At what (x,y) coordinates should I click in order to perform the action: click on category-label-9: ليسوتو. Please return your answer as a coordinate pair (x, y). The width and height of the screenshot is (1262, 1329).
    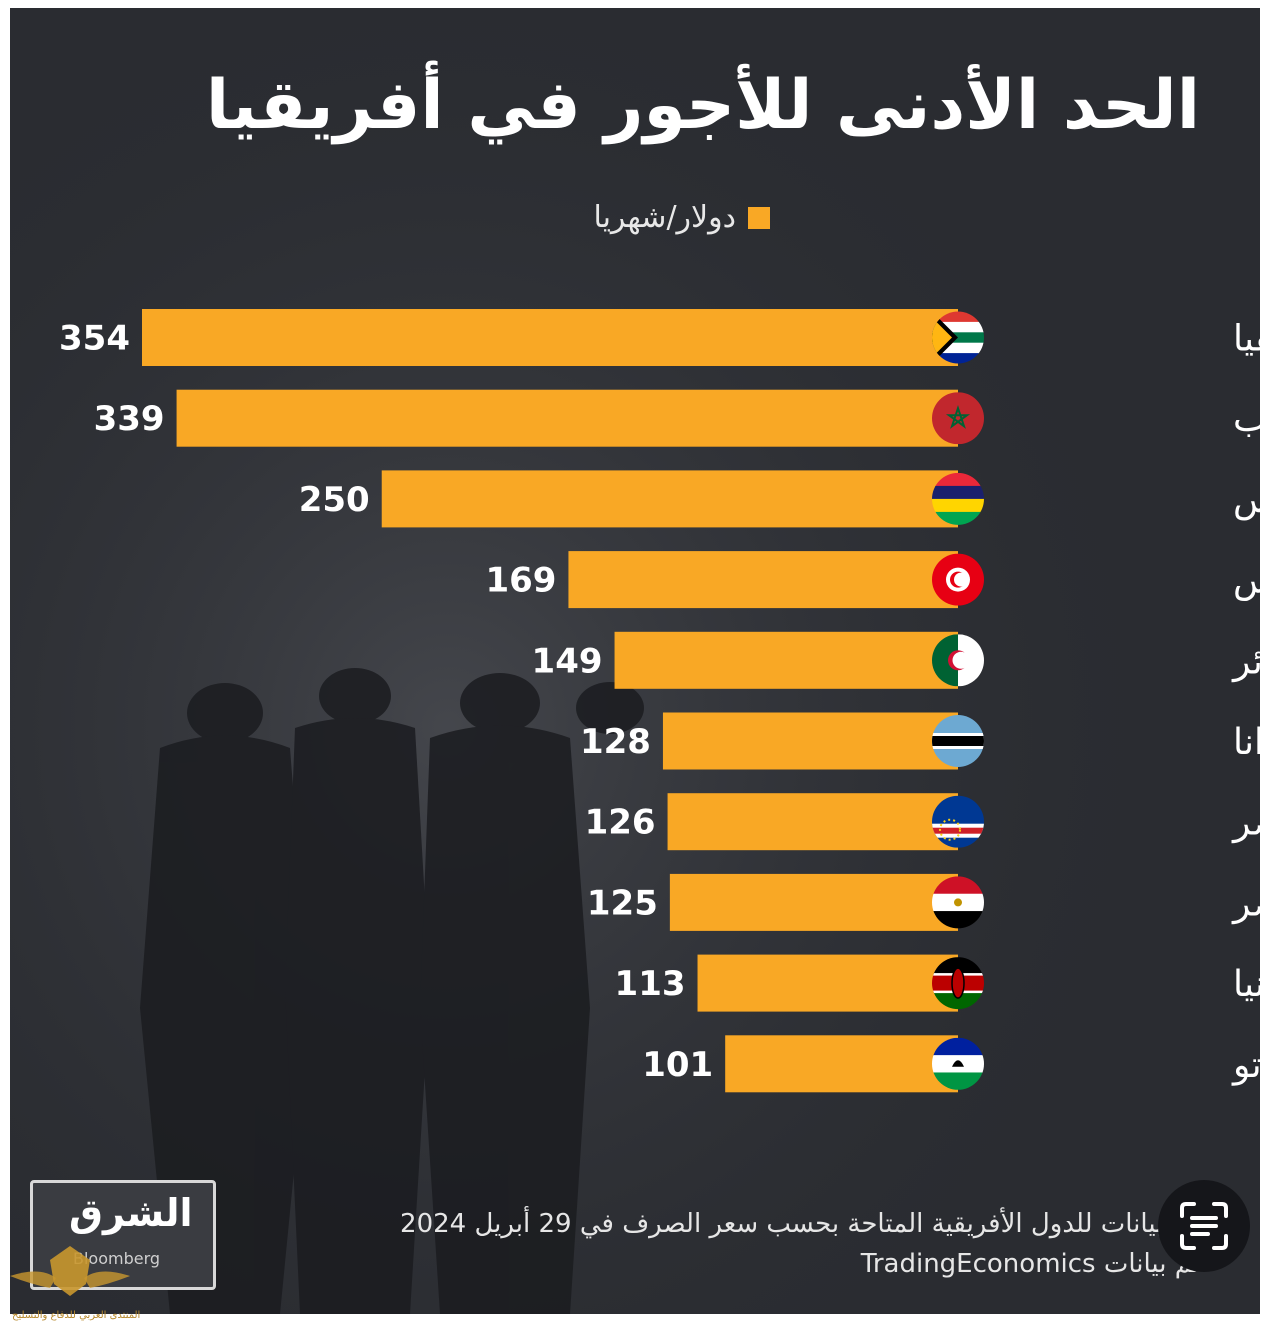
    Looking at the image, I should click on (1246, 1065).